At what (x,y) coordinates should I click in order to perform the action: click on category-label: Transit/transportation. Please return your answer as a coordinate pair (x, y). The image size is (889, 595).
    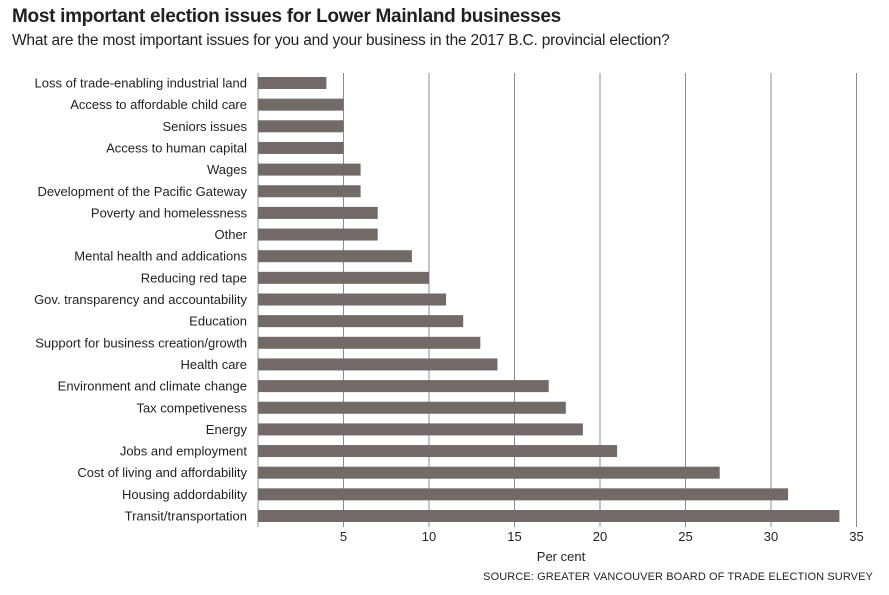
    Looking at the image, I should click on (186, 516).